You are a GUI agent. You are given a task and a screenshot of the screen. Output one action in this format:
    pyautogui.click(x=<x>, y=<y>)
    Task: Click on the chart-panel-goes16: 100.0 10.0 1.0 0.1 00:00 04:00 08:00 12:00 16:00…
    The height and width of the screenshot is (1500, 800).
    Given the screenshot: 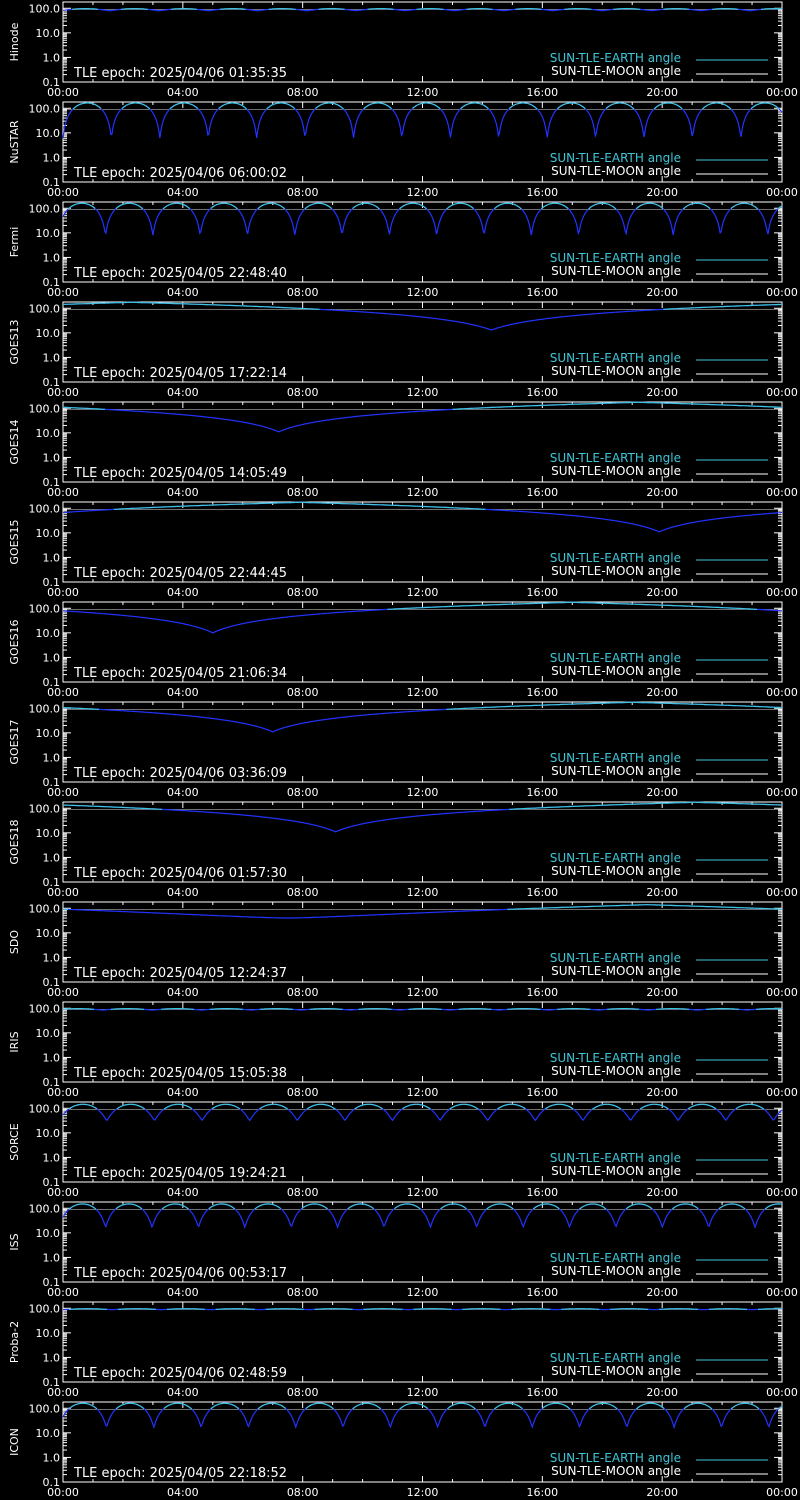 What is the action you would take?
    pyautogui.click(x=400, y=650)
    